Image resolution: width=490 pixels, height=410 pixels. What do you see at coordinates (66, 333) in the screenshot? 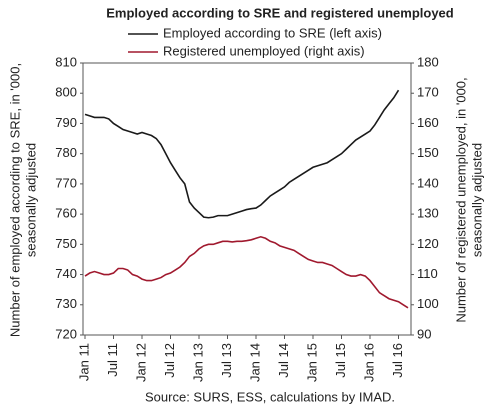
I see `y-tick-label: 720` at bounding box center [66, 333].